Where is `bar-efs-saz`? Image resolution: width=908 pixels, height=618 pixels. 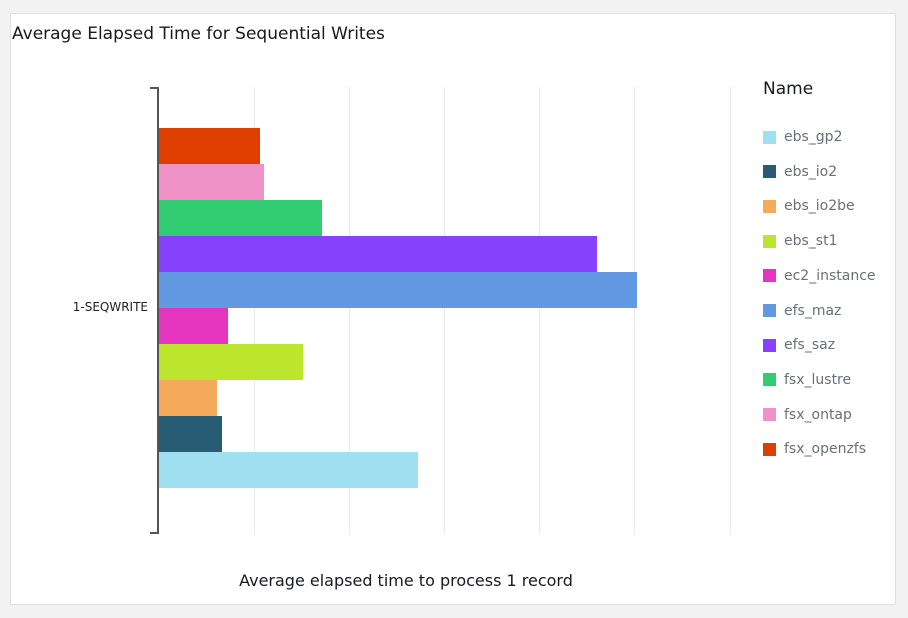
bar-efs-saz is located at coordinates (378, 254).